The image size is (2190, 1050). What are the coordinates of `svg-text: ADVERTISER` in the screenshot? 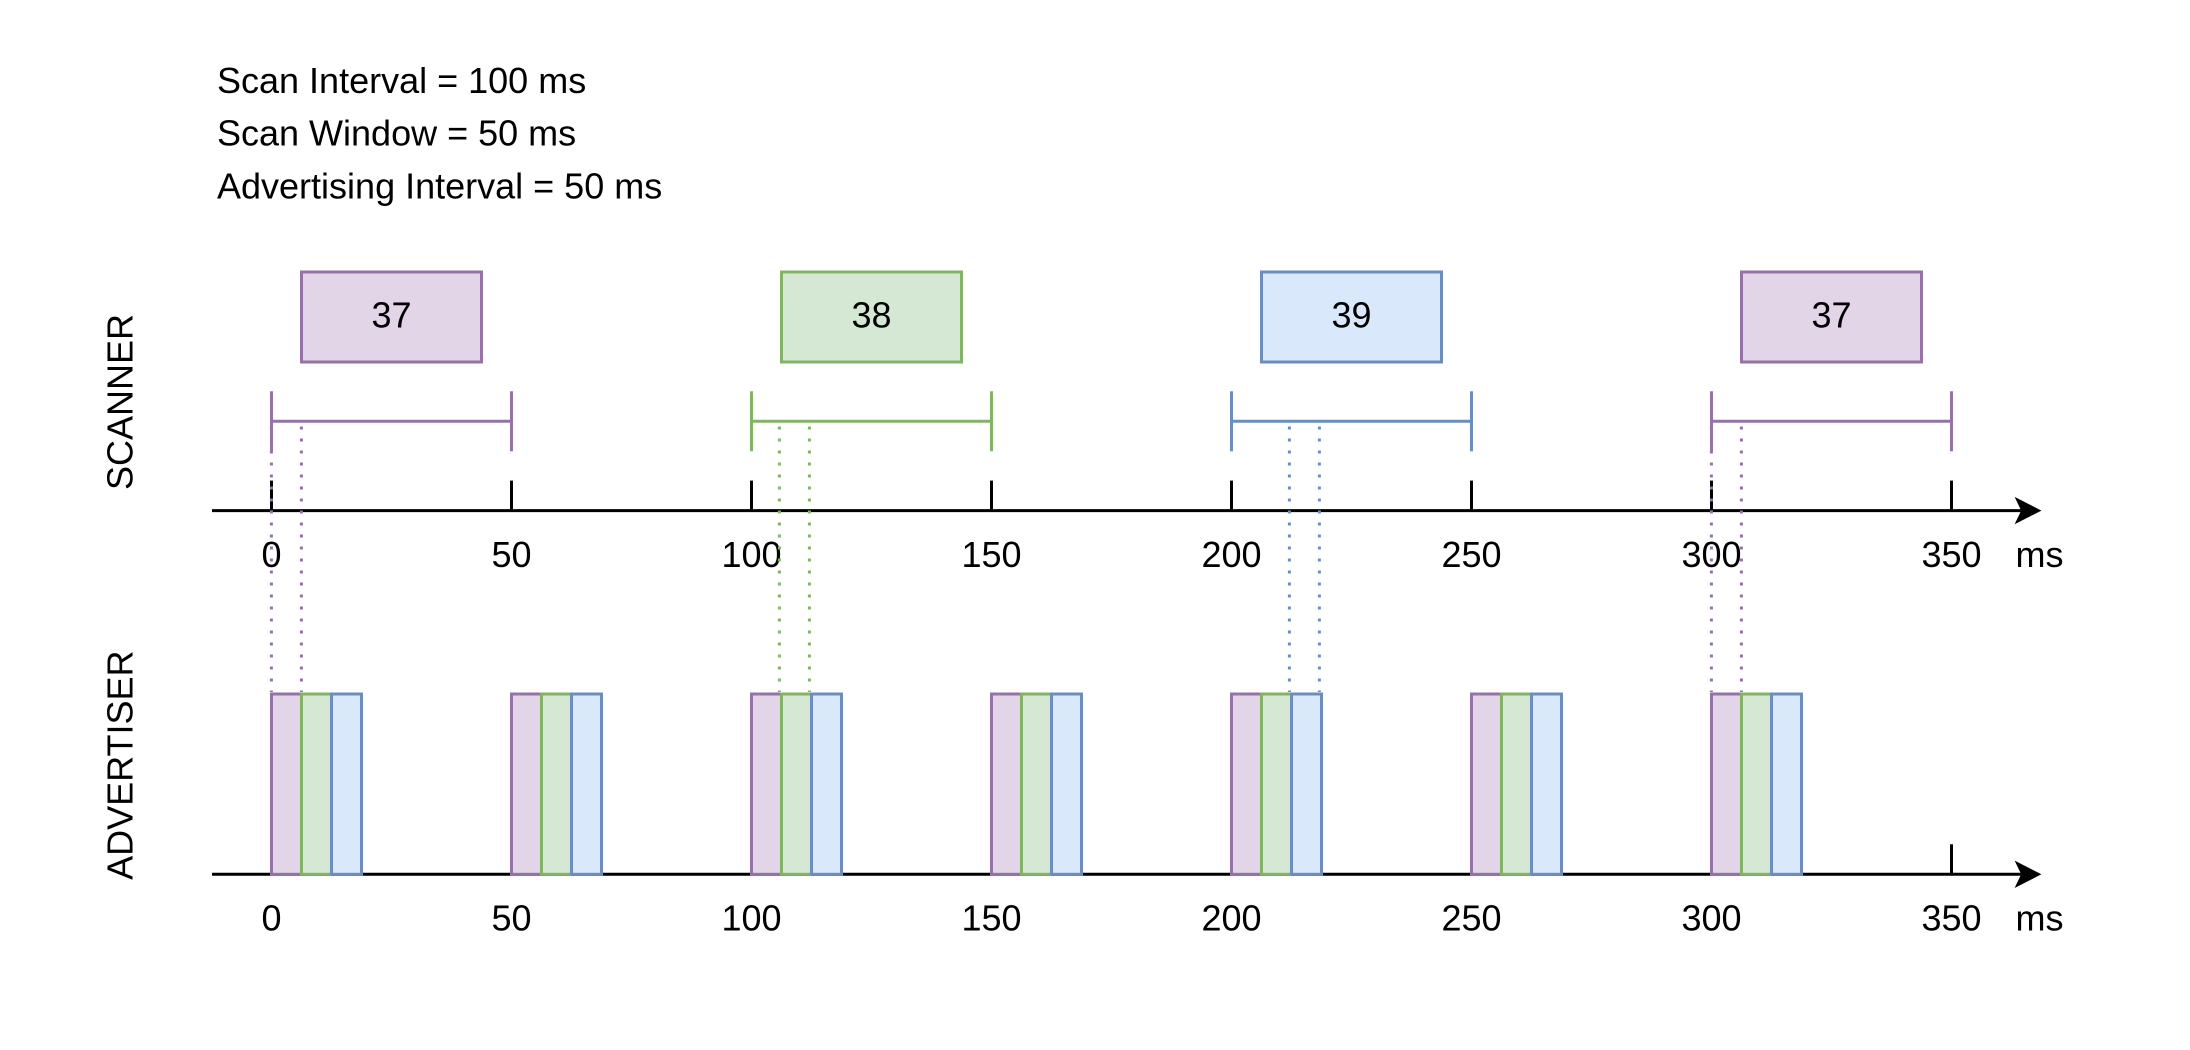 It's located at (119, 764).